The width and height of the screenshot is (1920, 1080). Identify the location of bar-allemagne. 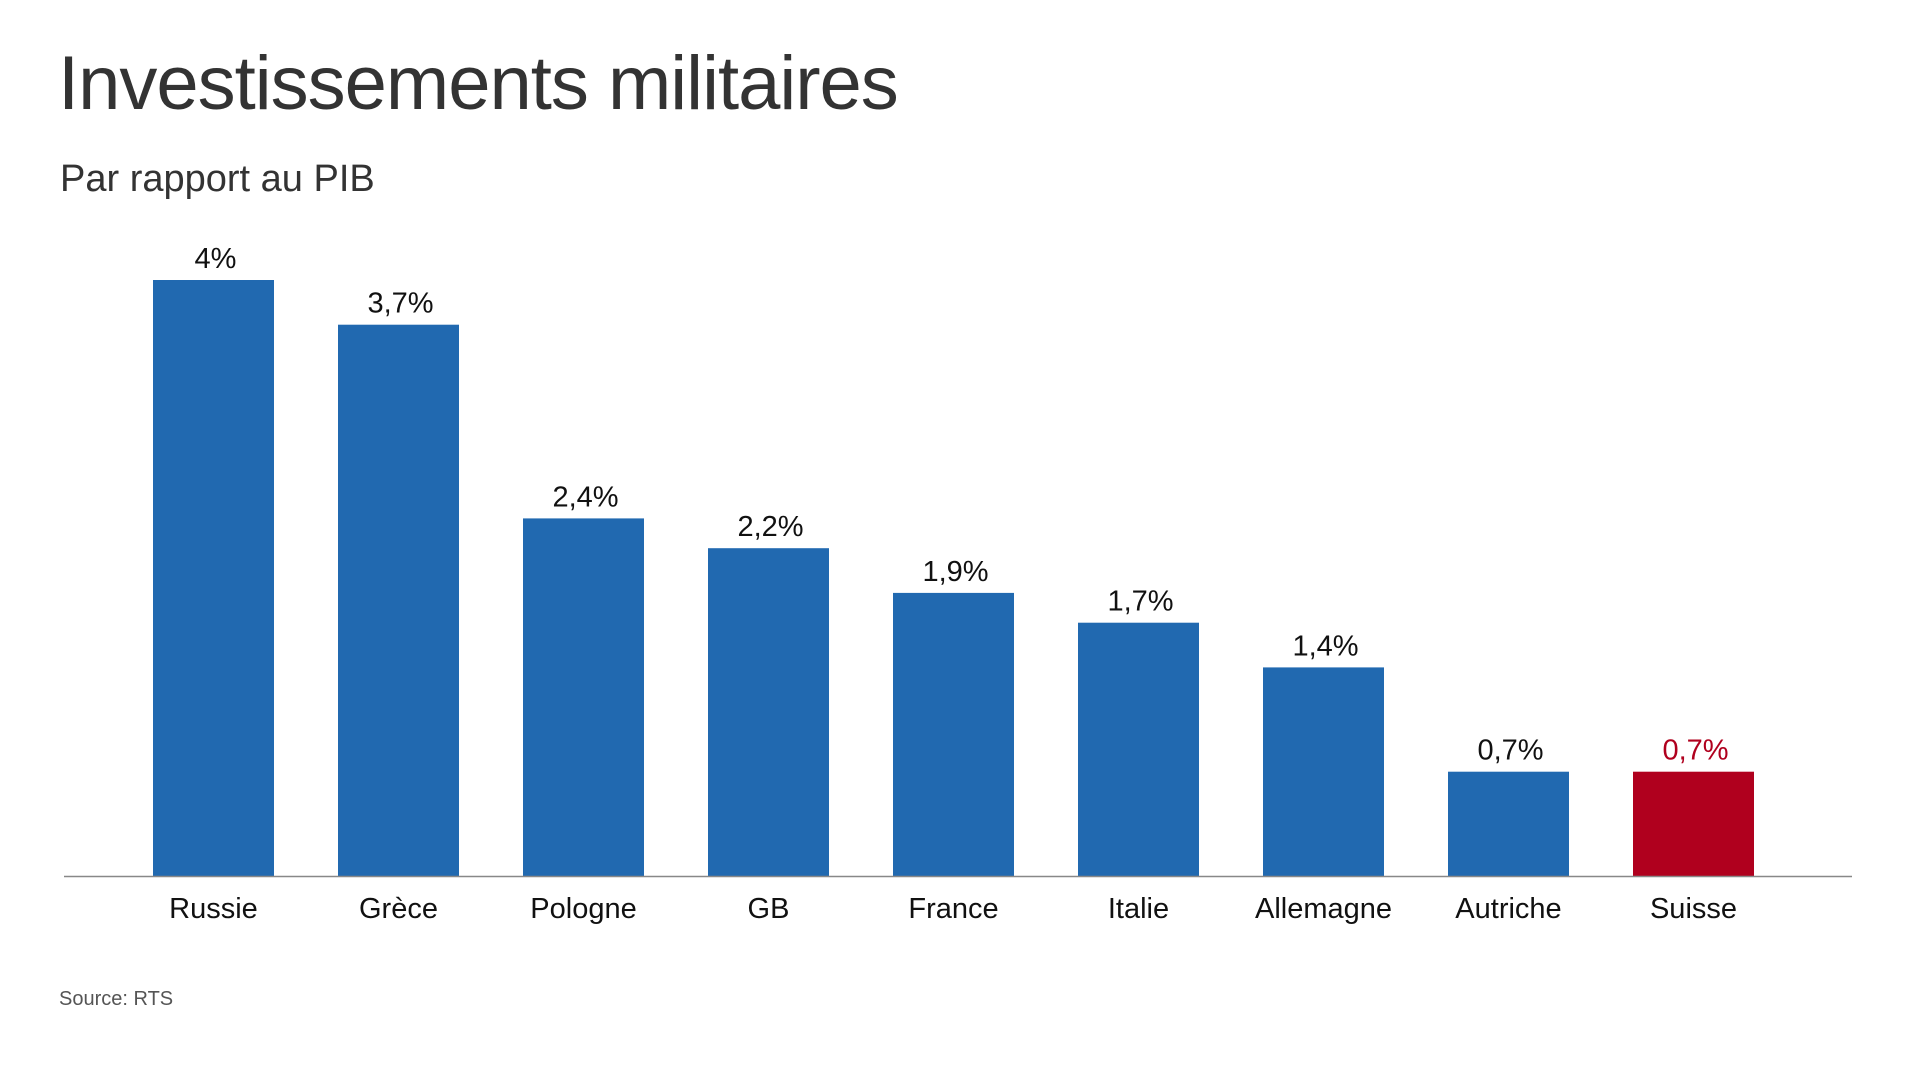
(1323, 771).